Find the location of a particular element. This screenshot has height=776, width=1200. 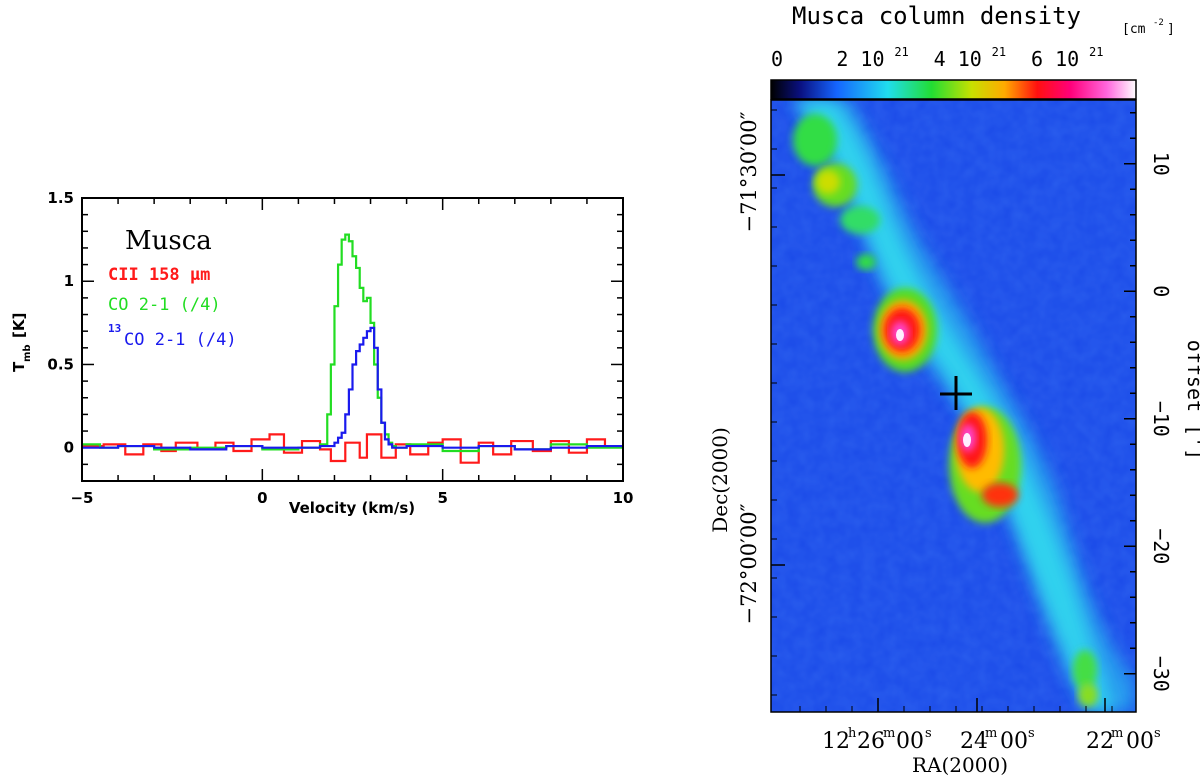

spectrum-ytick-label: 0.5 is located at coordinates (60, 364).